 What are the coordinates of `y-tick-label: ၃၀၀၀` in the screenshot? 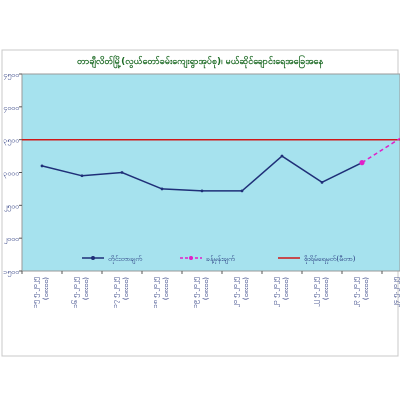 It's located at (11, 174).